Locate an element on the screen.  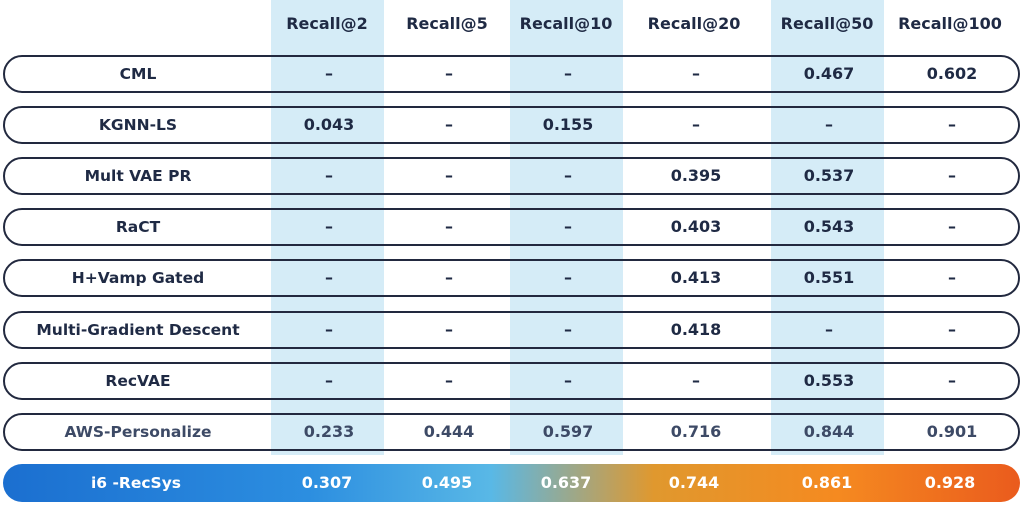
table-row: KGNN-LS 0.043 – 0.155 – – – is located at coordinates (511, 125).